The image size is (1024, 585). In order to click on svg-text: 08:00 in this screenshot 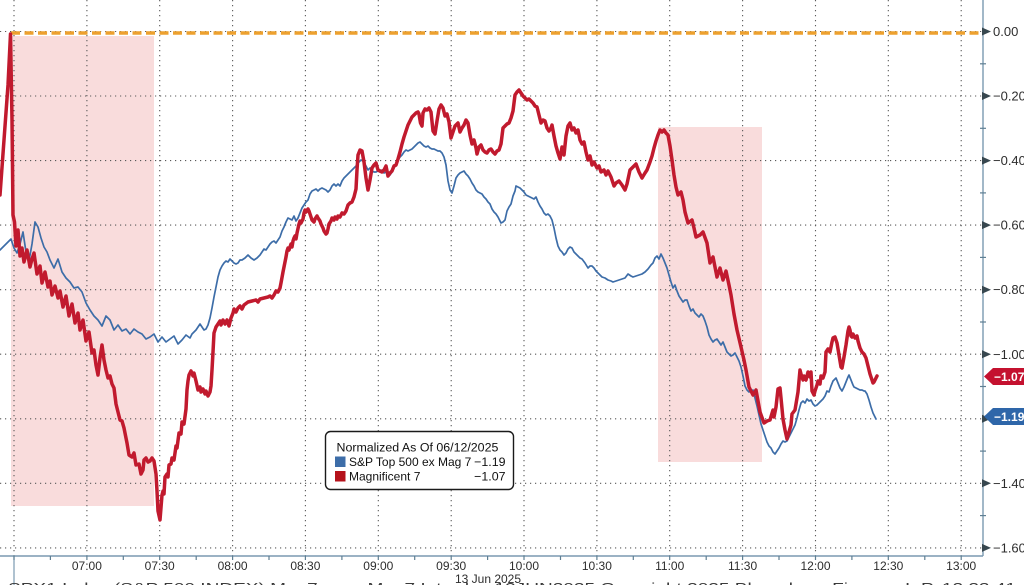, I will do `click(233, 566)`.